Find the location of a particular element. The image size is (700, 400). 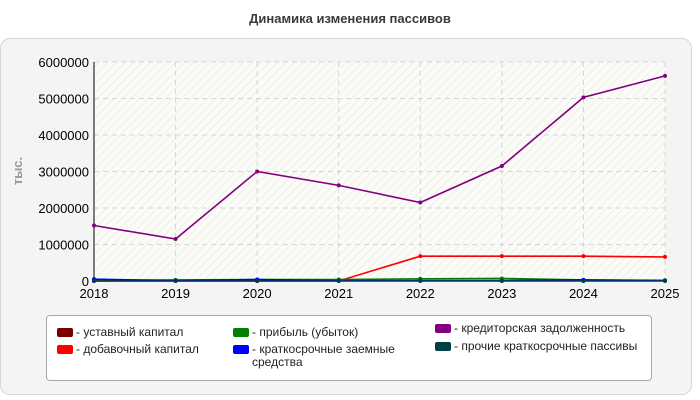

x-tick-label: 2020 is located at coordinates (257, 293).